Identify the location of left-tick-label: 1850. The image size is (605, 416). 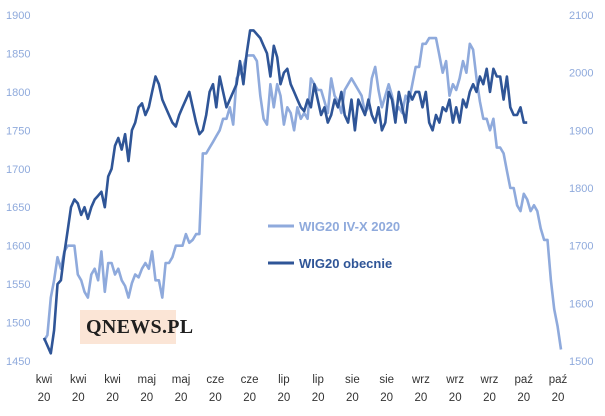
(18, 54).